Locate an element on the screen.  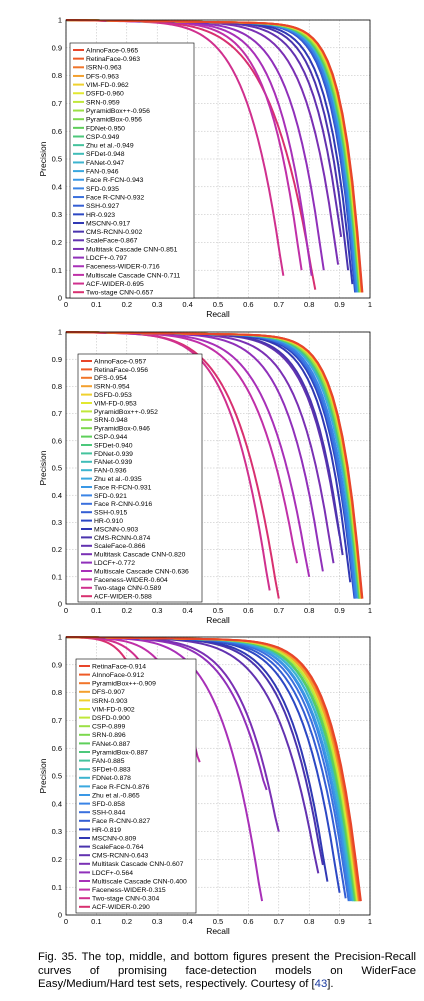
legend-entry: MSCNN-0.903 is located at coordinates (116, 529).